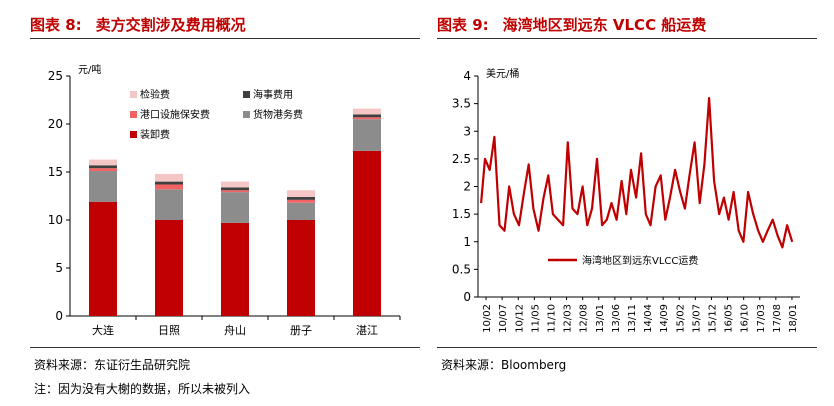 The height and width of the screenshot is (406, 834). I want to click on left-y-tick-label: 10, so click(55, 220).